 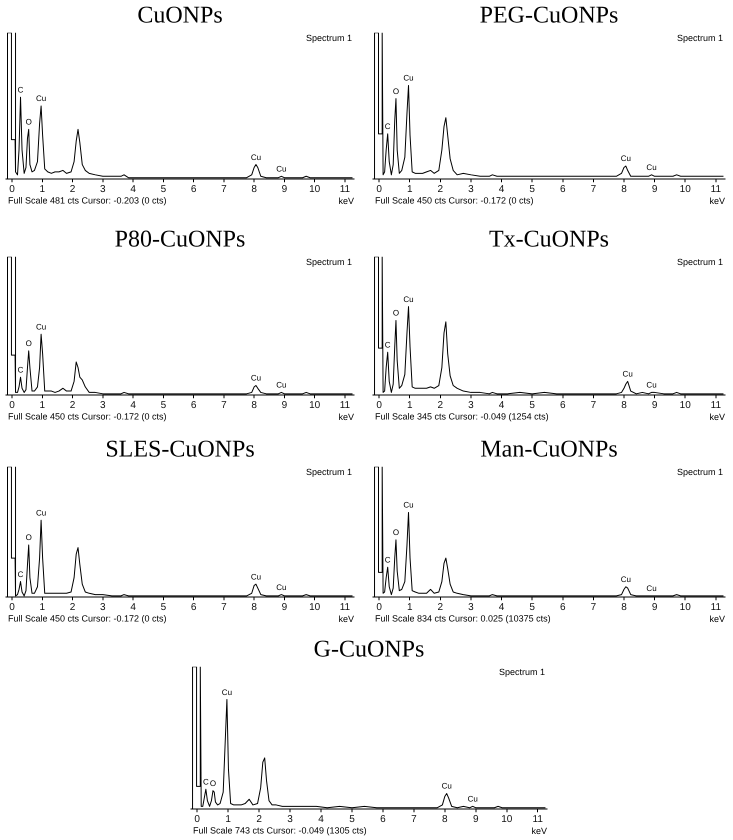 What do you see at coordinates (369, 649) in the screenshot?
I see `chart-title: G-CuONPs` at bounding box center [369, 649].